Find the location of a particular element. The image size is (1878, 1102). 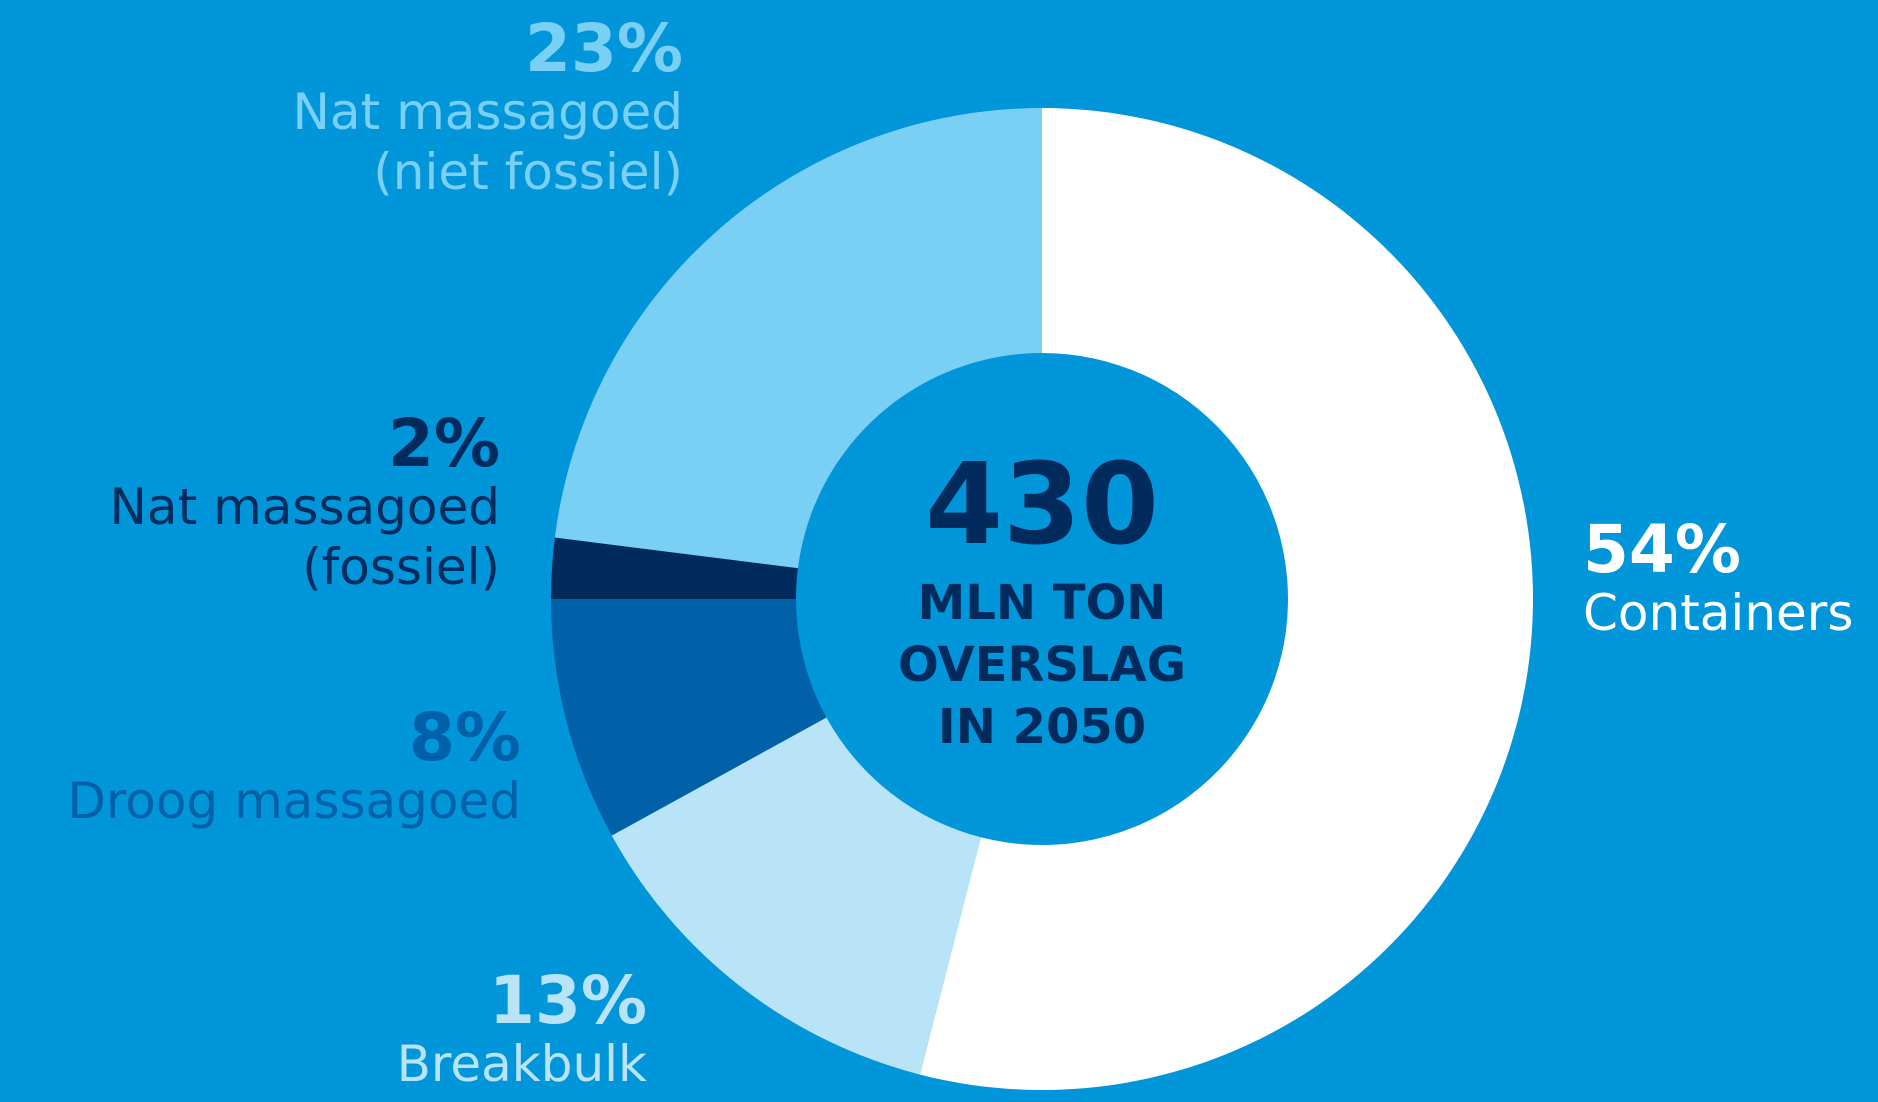

slice-value-label: 2% is located at coordinates (443, 443).